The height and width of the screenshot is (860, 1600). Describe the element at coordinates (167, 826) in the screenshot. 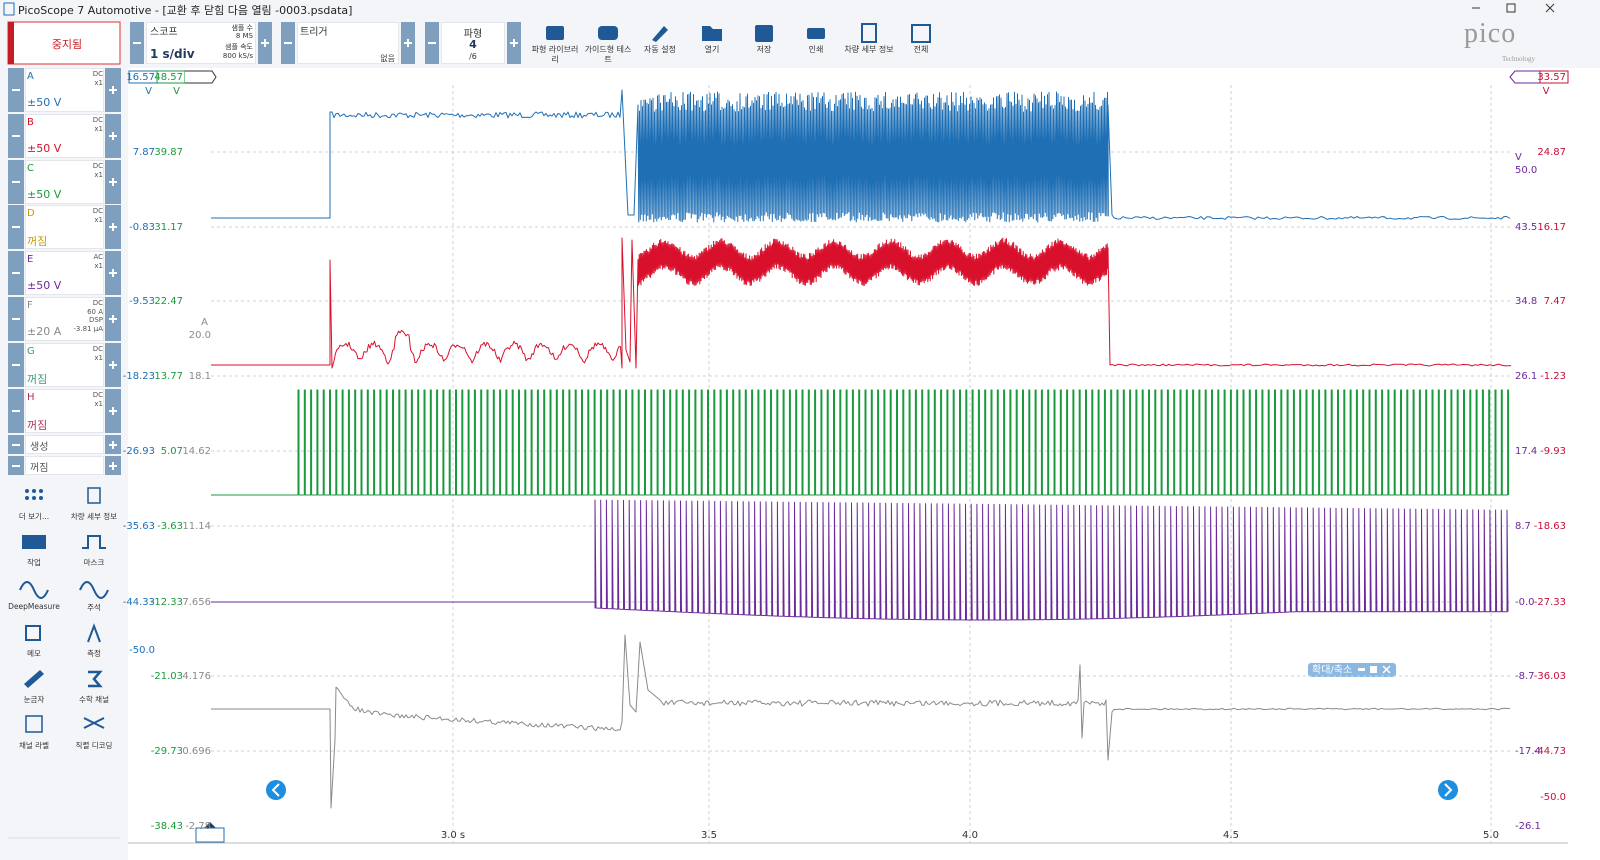

I see `y-tick-label: -38.43` at that location.